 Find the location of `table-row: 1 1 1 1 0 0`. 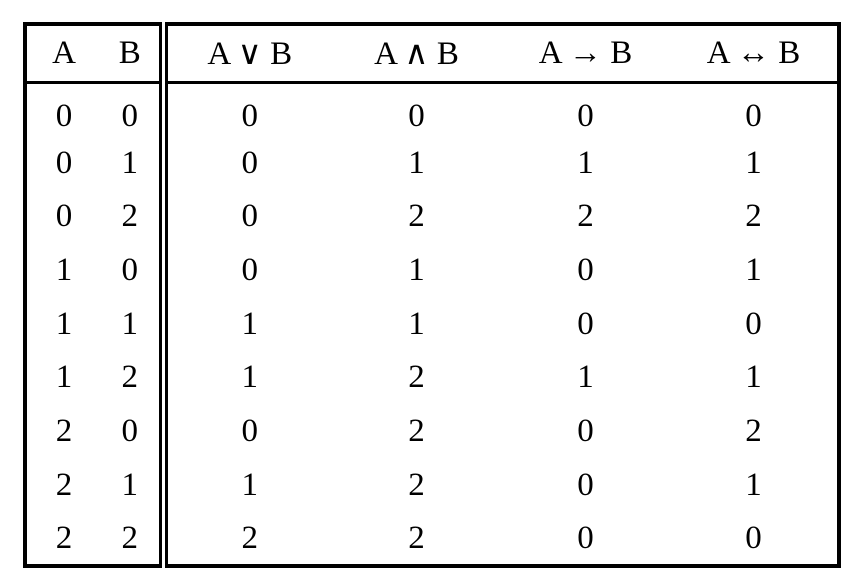

table-row: 1 1 1 1 0 0 is located at coordinates (432, 324).